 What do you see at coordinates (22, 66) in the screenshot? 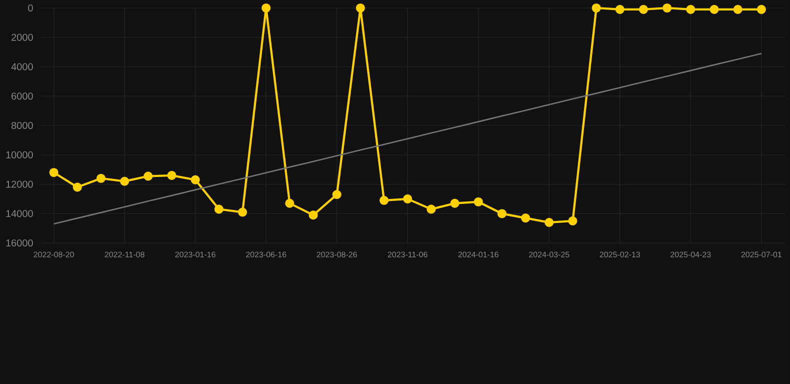
I see `y-tick-label: 4000` at bounding box center [22, 66].